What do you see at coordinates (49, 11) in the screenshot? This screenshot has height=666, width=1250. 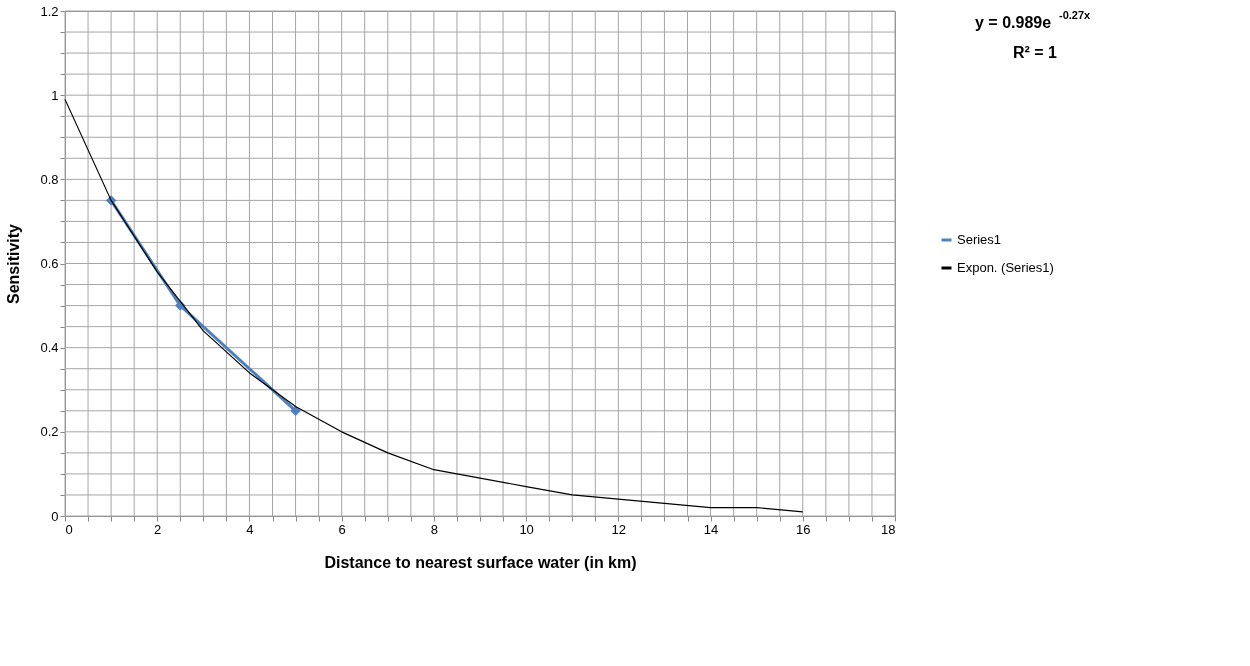 I see `y-tick-label: 1.2` at bounding box center [49, 11].